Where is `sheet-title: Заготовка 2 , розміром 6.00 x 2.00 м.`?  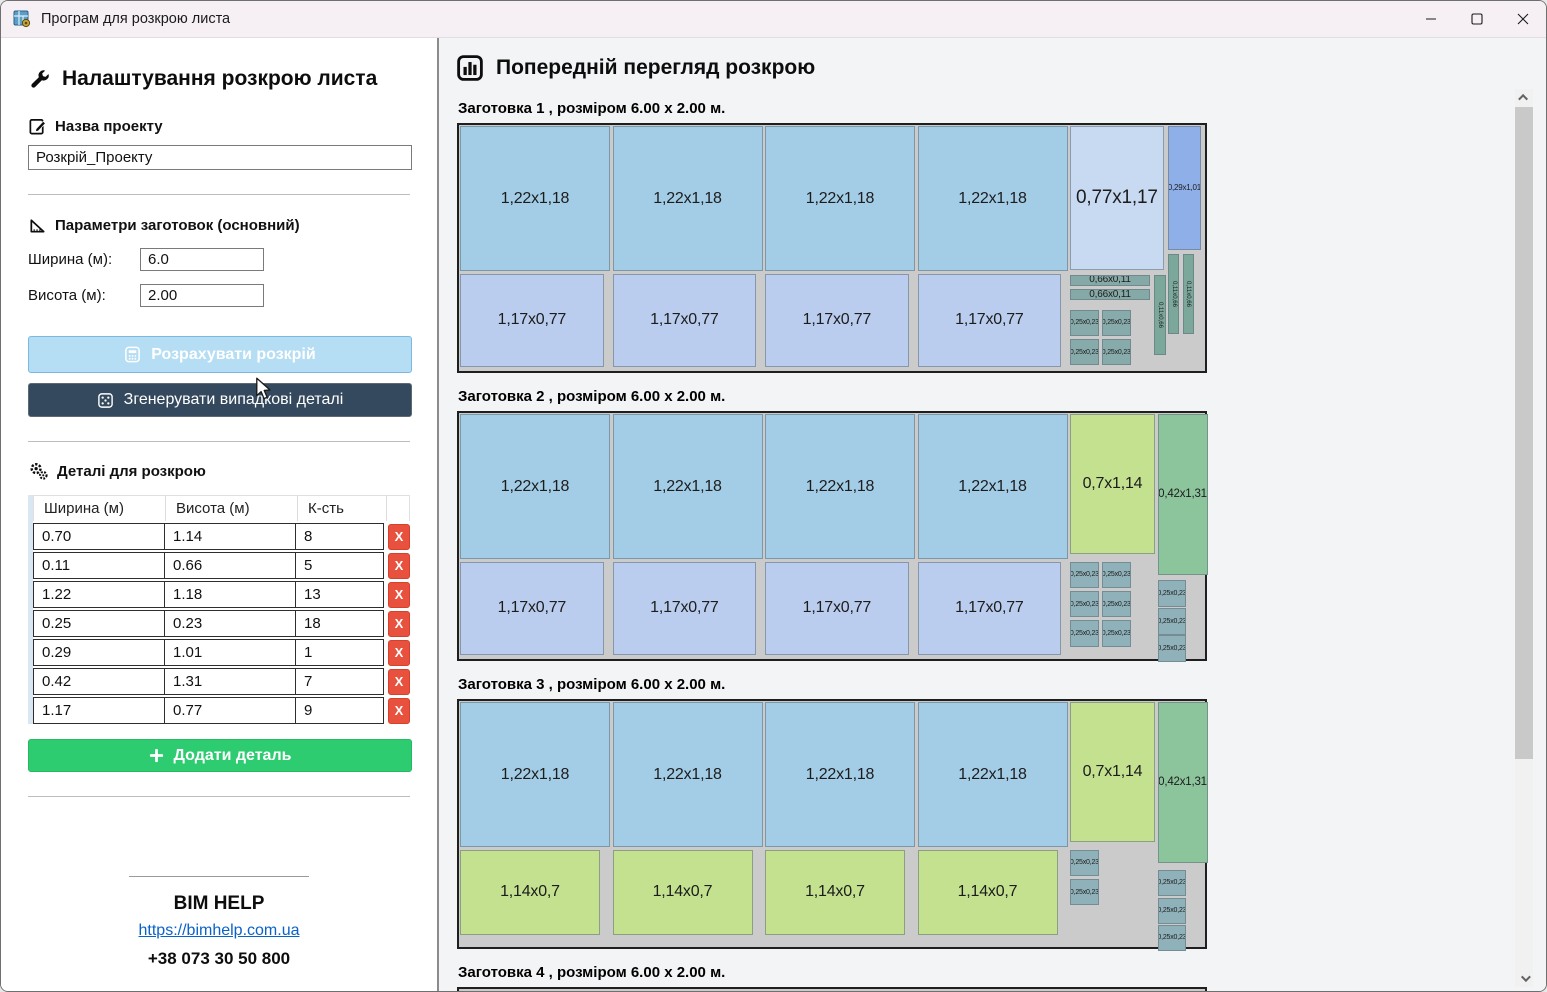
sheet-title: Заготовка 2 , розміром 6.00 x 2.00 м. is located at coordinates (592, 396).